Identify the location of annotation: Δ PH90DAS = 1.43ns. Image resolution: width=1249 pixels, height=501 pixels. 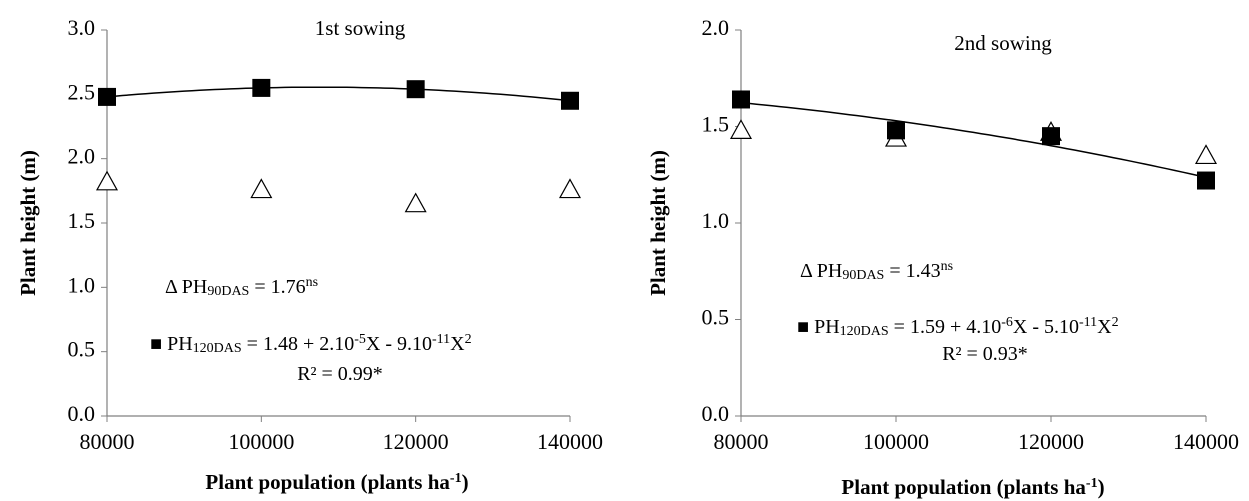
(876, 270).